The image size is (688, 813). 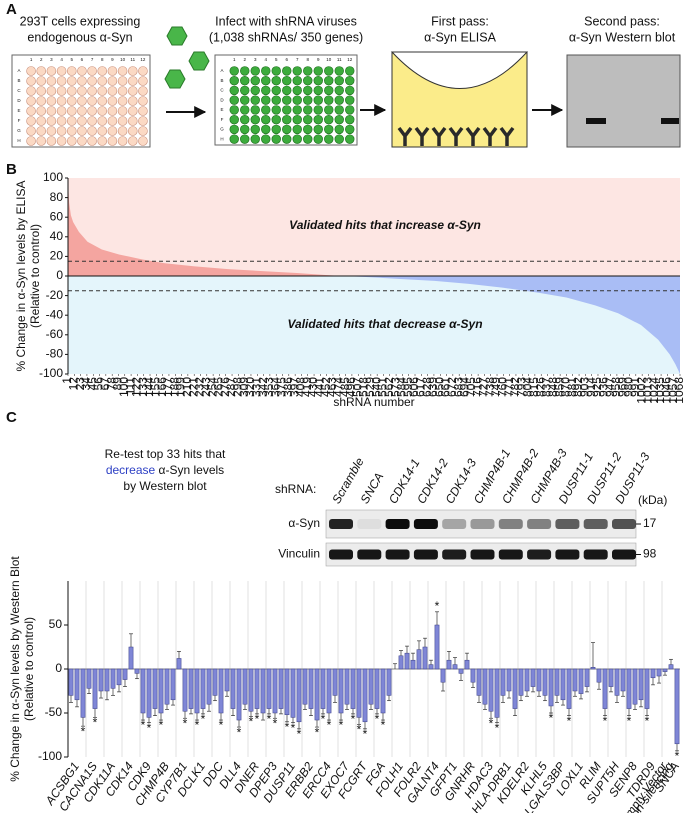 I want to click on plate-column-label: 8, so click(x=307, y=59).